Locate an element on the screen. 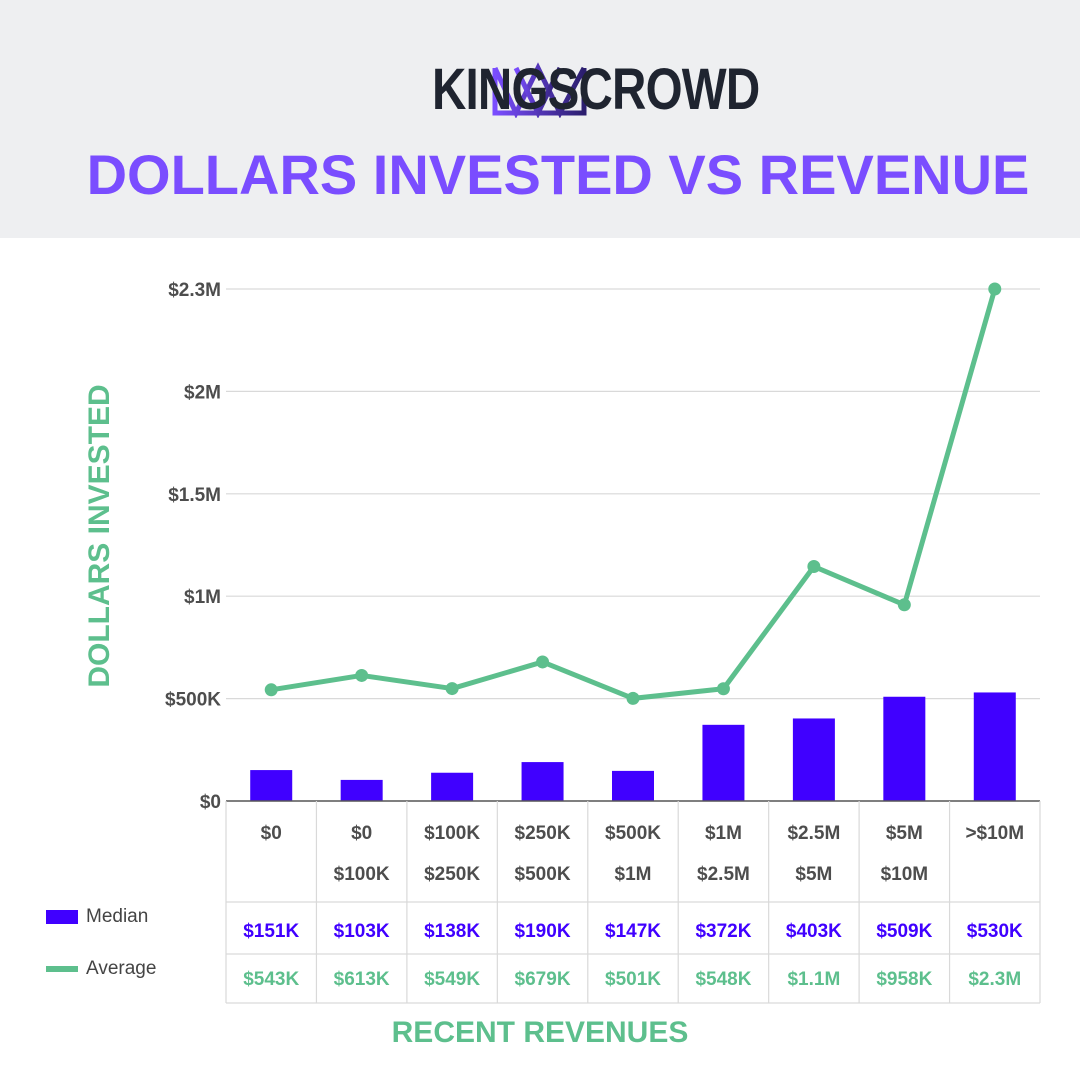 The image size is (1080, 1080). brand-name: KINGSCROWD is located at coordinates (596, 89).